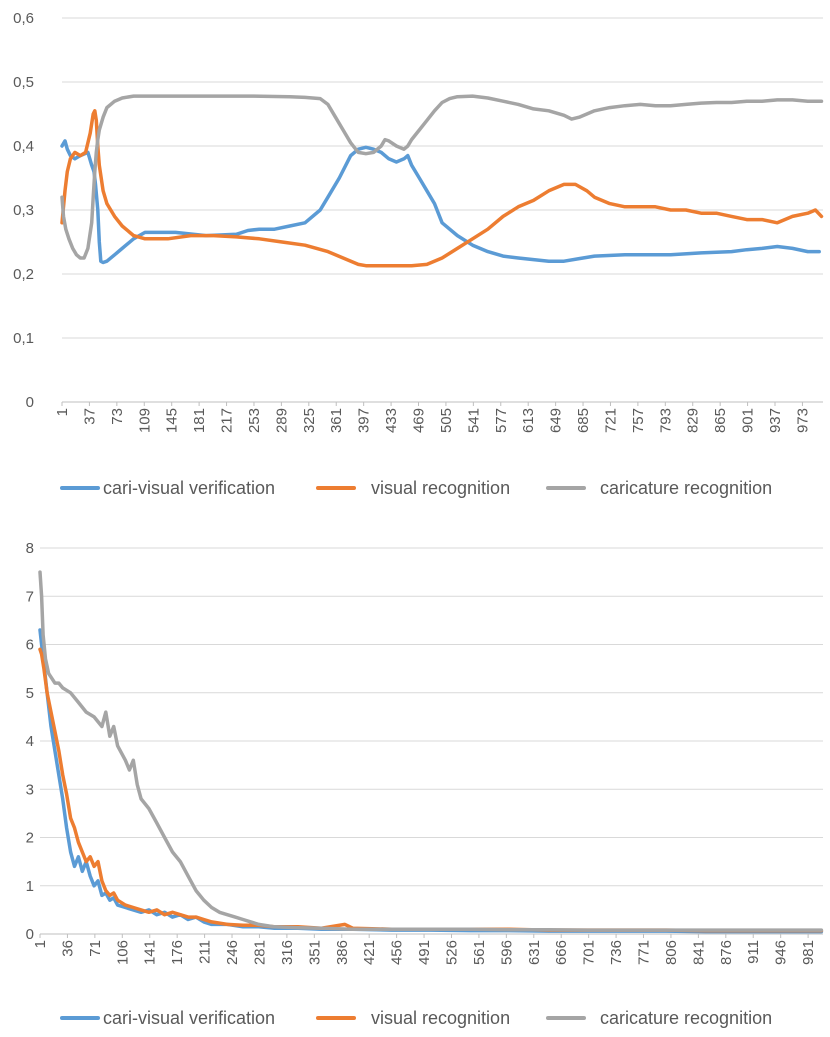  What do you see at coordinates (616, 952) in the screenshot?
I see `x-tick-label: 736` at bounding box center [616, 952].